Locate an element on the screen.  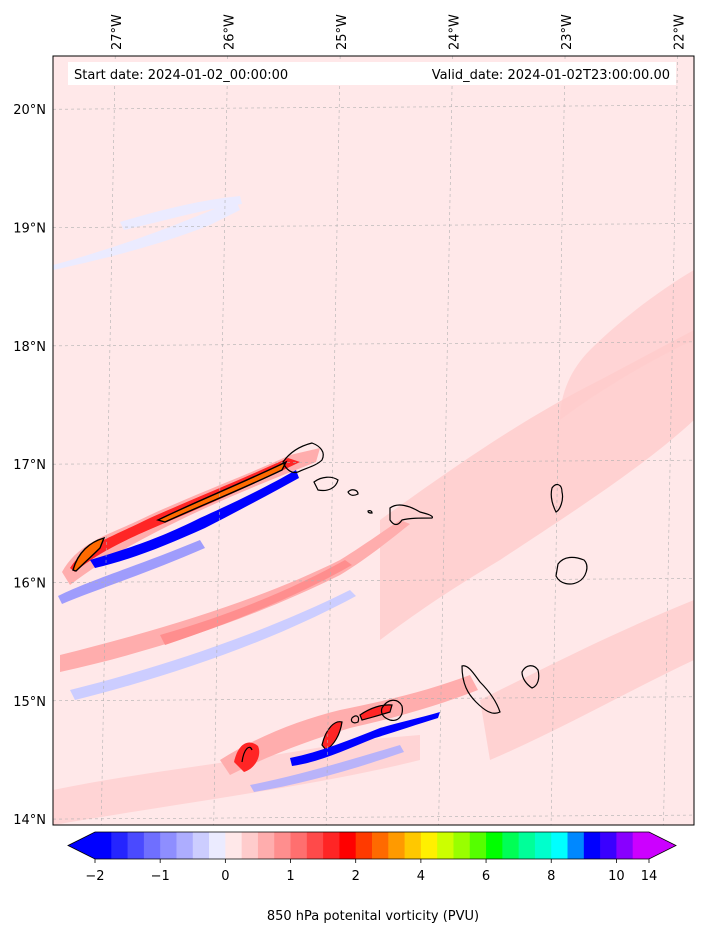
colorbar is located at coordinates (372, 845).